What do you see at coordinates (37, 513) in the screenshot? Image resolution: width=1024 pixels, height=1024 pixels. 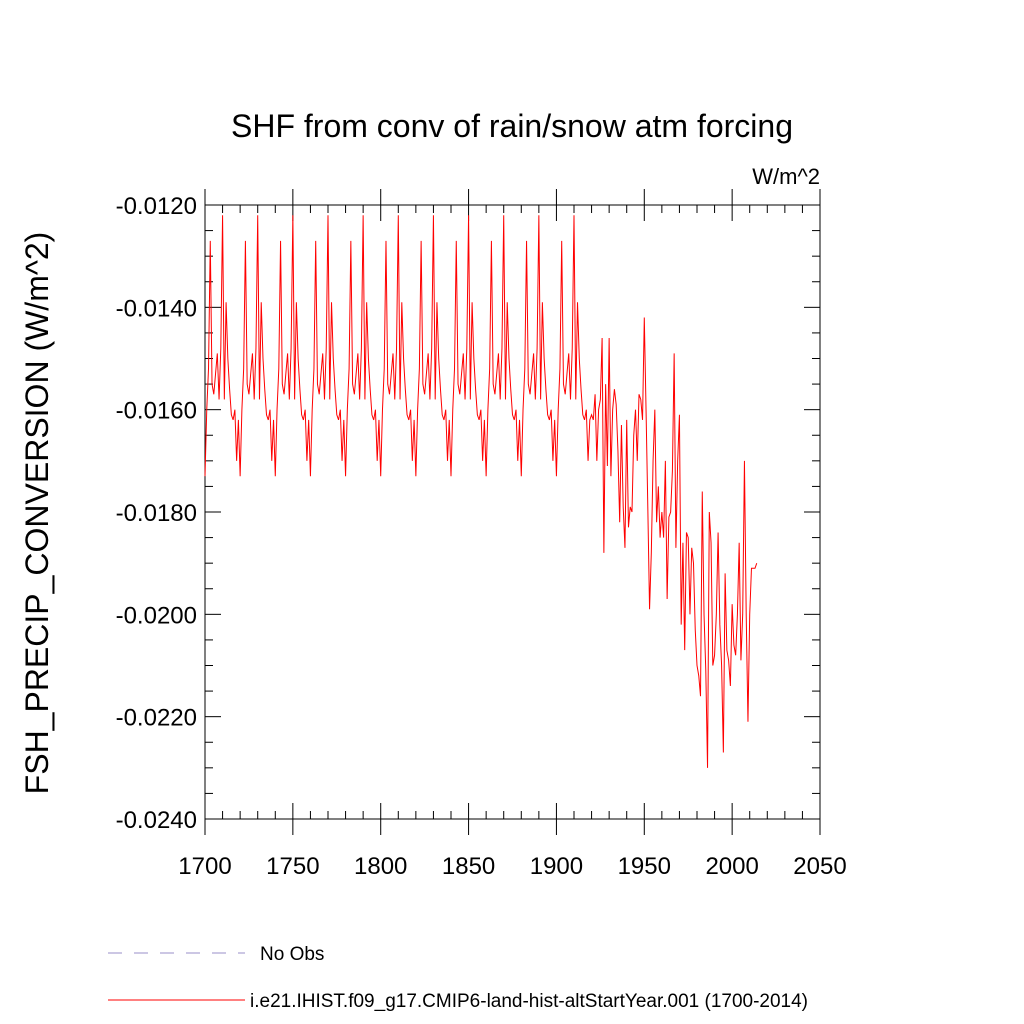 I see `y-axis-label: FSH_PRECIP_CONVERSION (W/m^2)` at bounding box center [37, 513].